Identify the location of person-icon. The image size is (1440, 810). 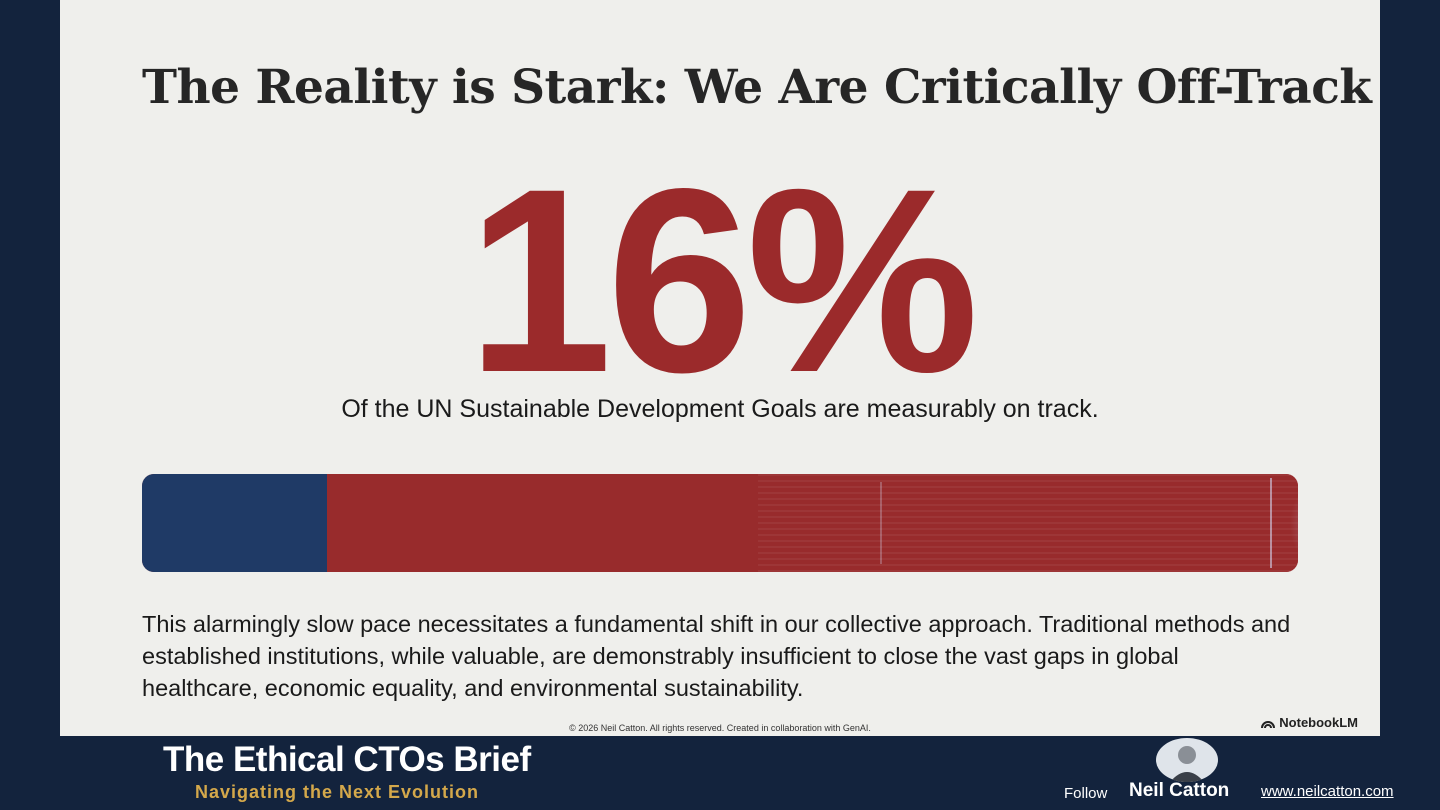
(1187, 764).